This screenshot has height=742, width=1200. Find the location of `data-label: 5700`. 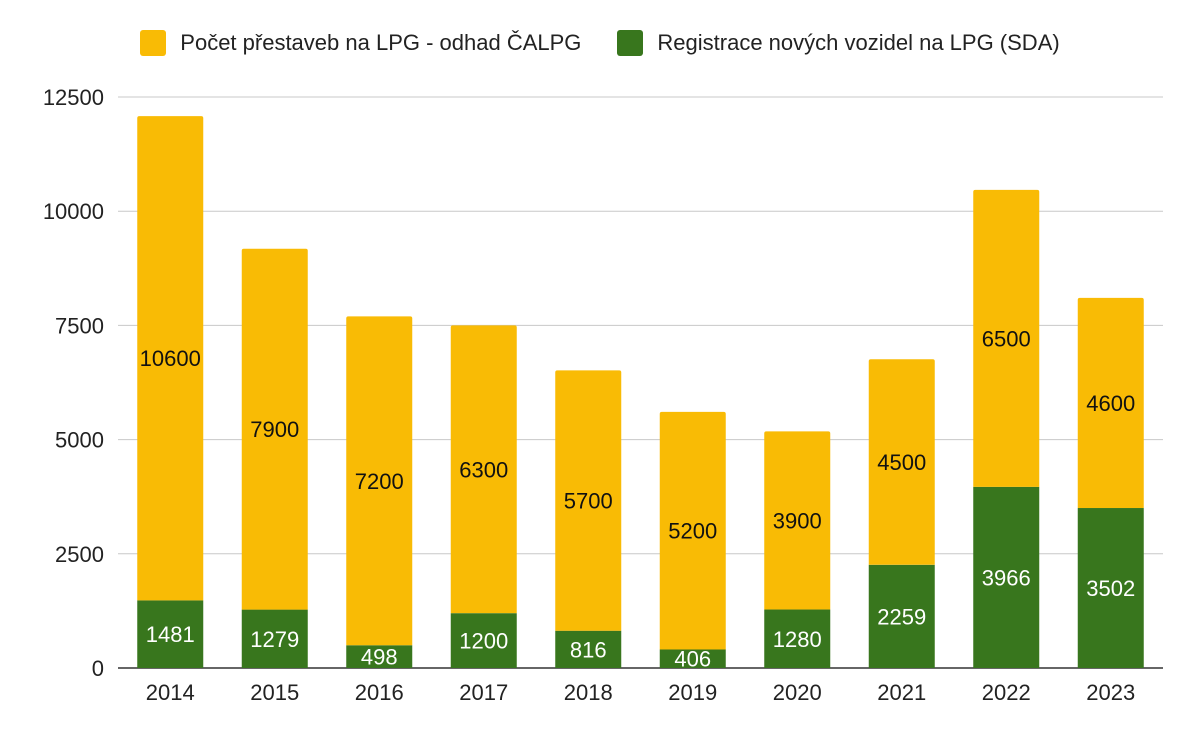

data-label: 5700 is located at coordinates (588, 501).